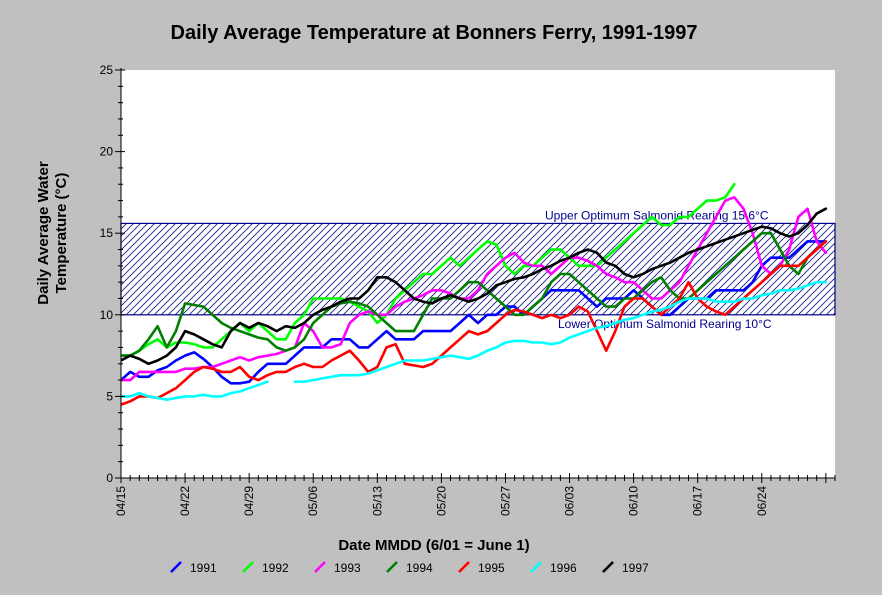 Image resolution: width=882 pixels, height=595 pixels. Describe the element at coordinates (347, 568) in the screenshot. I see `legend-label-1993: 1993` at that location.